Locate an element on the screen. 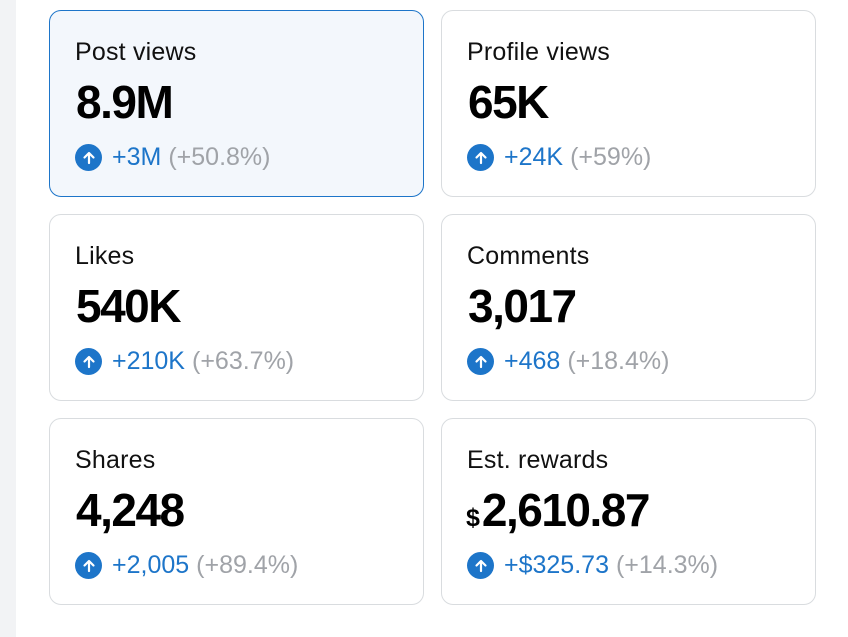 The image size is (848, 637). metric-change: +$325.73 (+14.3%) is located at coordinates (592, 565).